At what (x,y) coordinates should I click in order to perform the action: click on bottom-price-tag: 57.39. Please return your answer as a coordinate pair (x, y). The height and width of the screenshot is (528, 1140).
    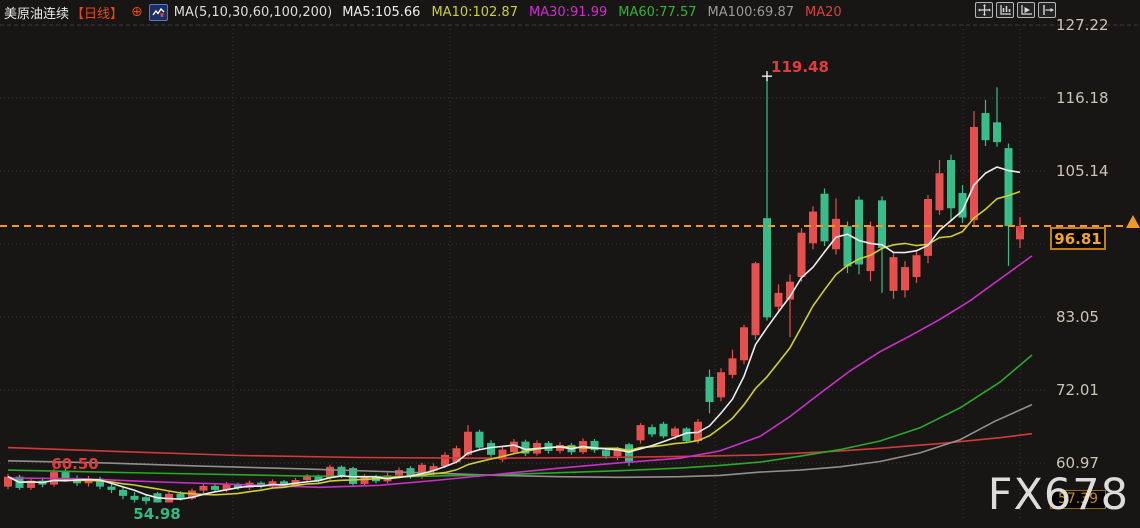
    Looking at the image, I should click on (1078, 499).